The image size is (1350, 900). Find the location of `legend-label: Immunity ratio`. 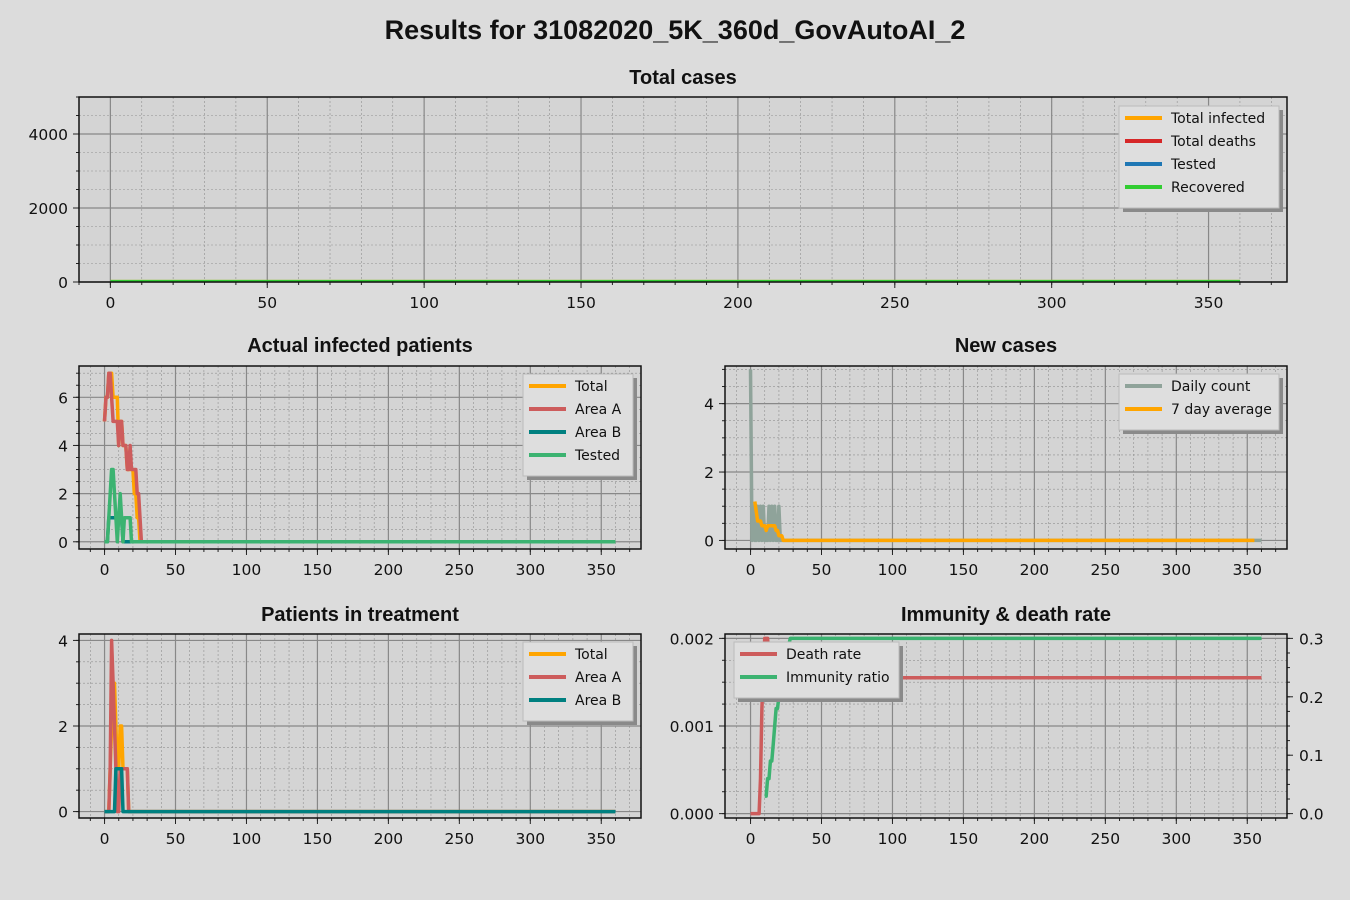

legend-label: Immunity ratio is located at coordinates (838, 678).